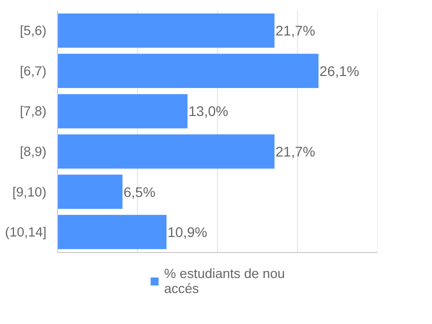  Describe the element at coordinates (33, 111) in the screenshot. I see `y-tick-label: [7,8)` at that location.